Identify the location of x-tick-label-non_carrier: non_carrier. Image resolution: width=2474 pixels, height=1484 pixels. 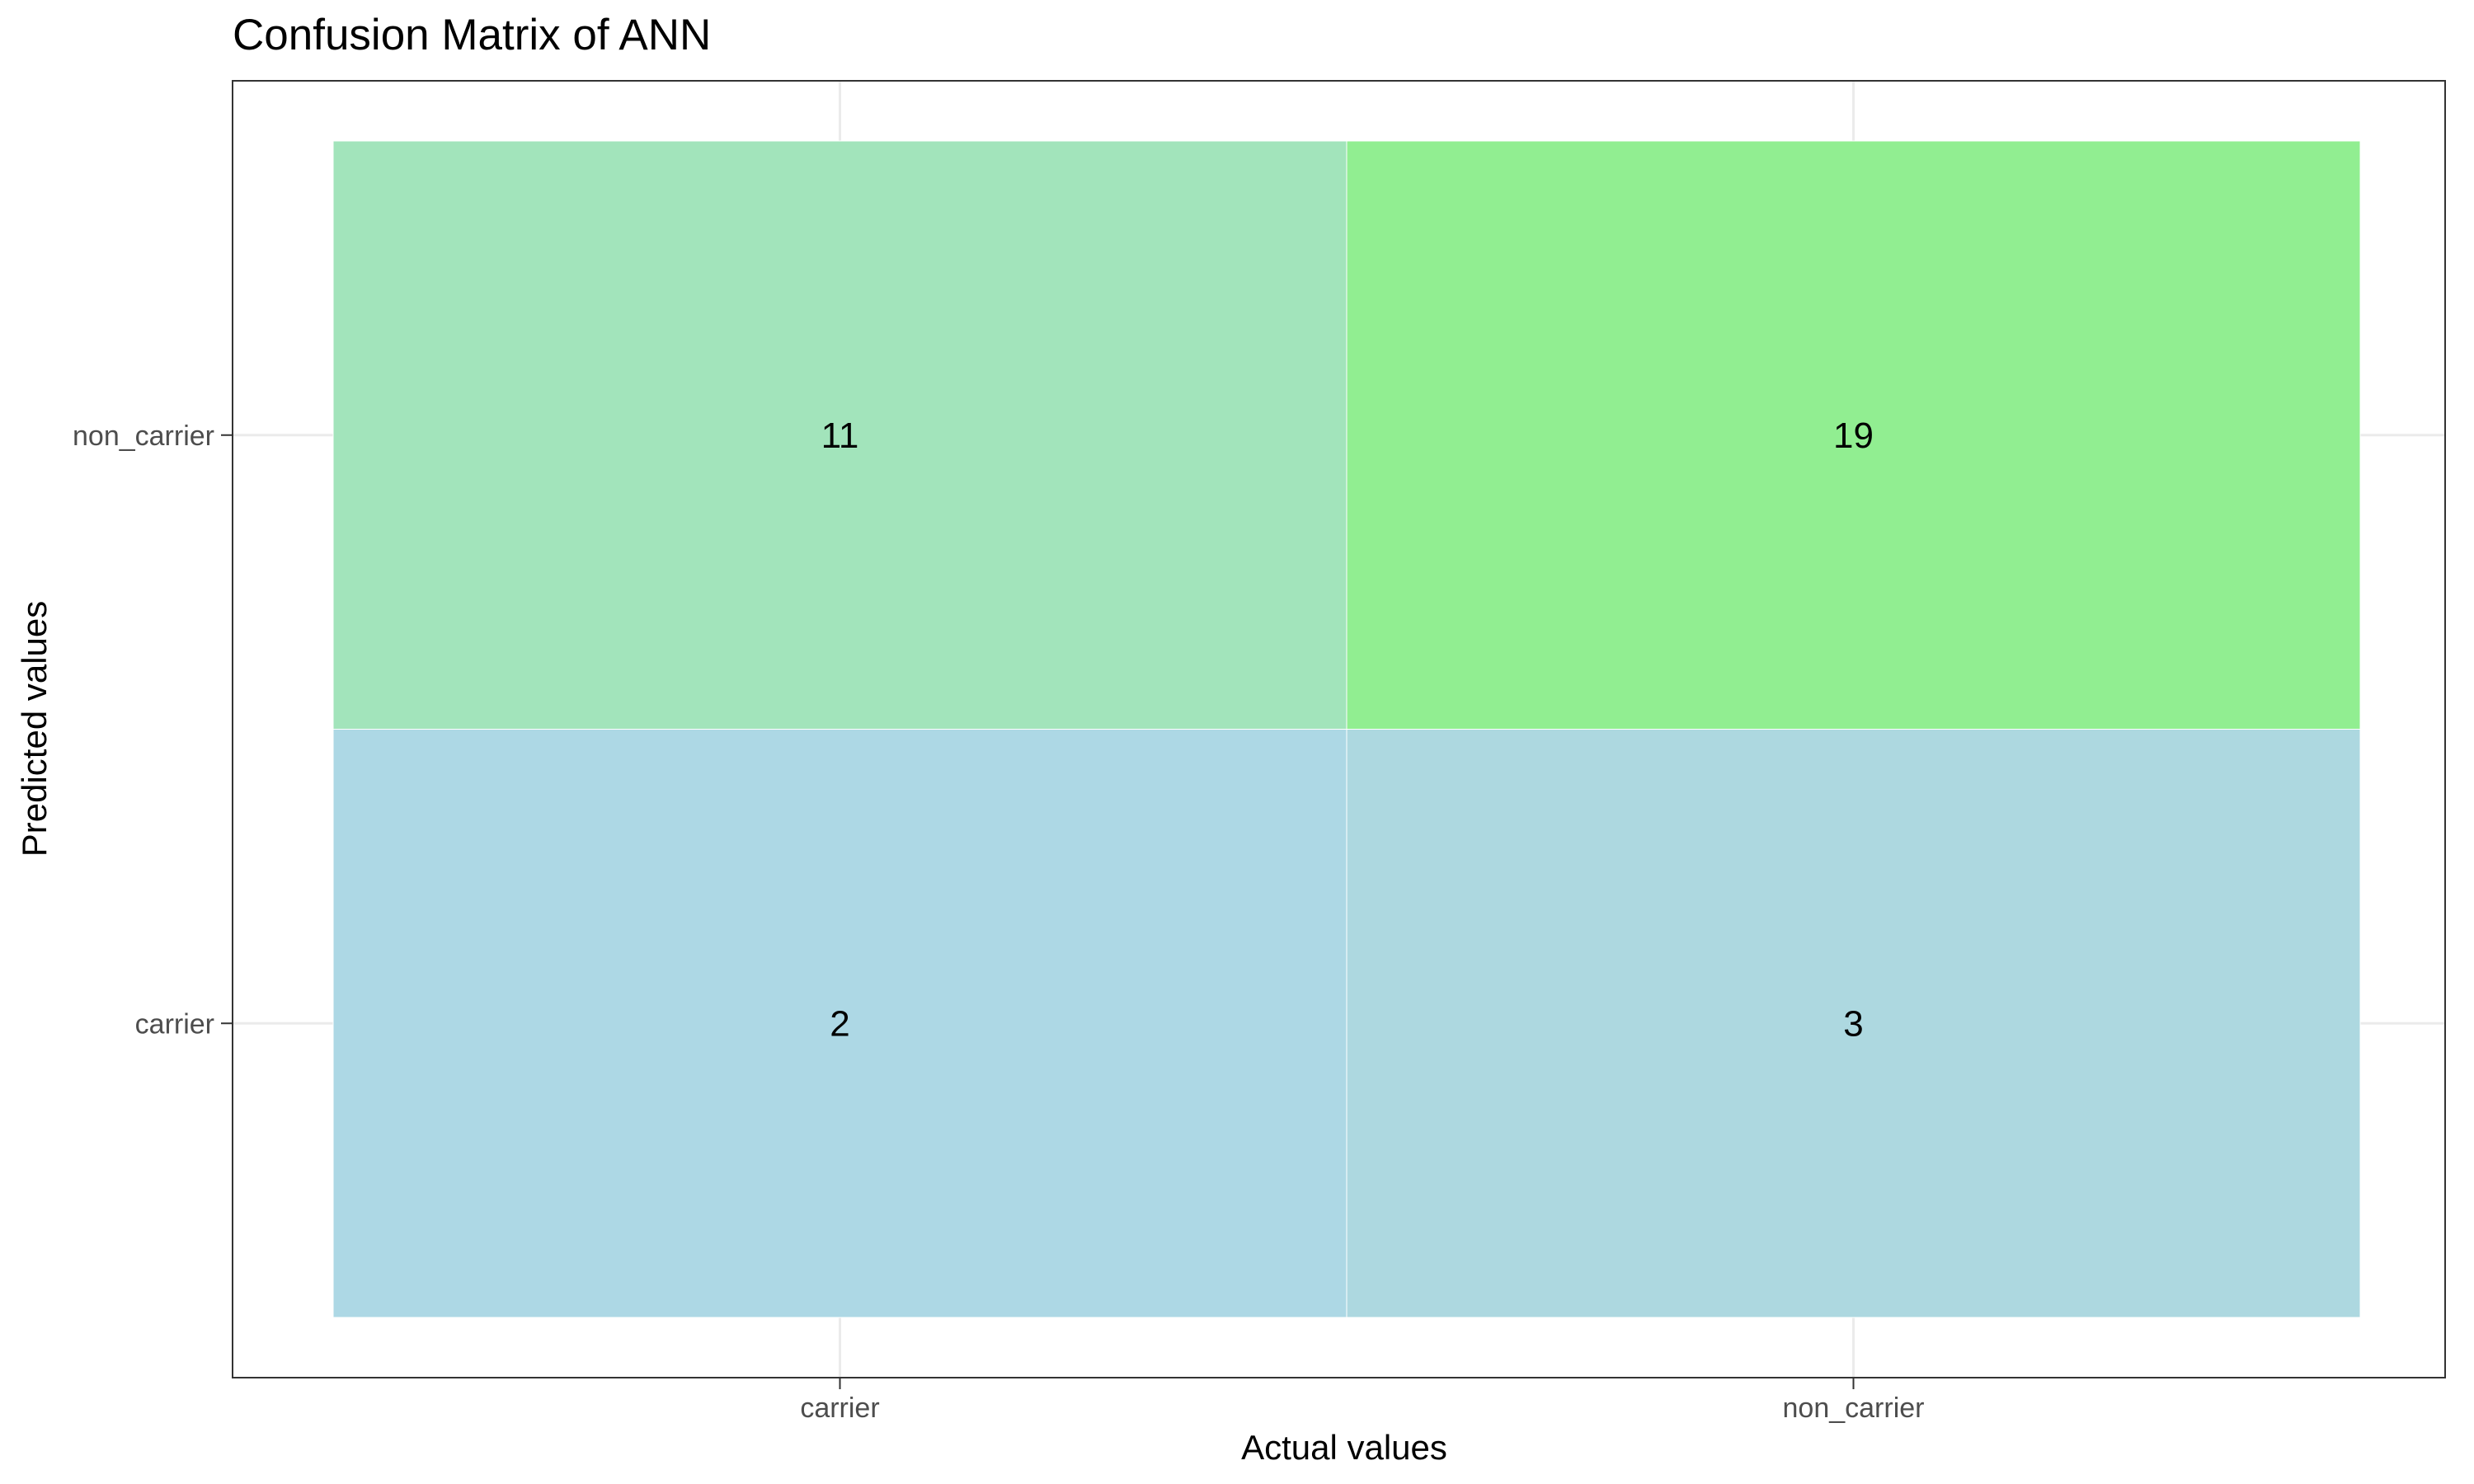
(1854, 1408).